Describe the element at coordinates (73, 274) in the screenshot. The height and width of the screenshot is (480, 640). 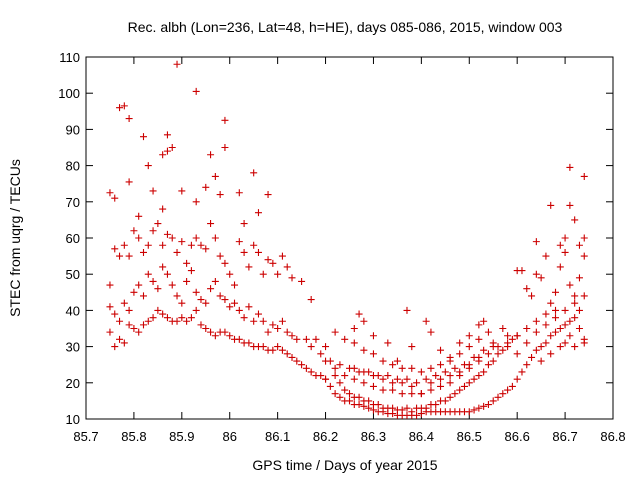
I see `y-tick-label: 50` at that location.